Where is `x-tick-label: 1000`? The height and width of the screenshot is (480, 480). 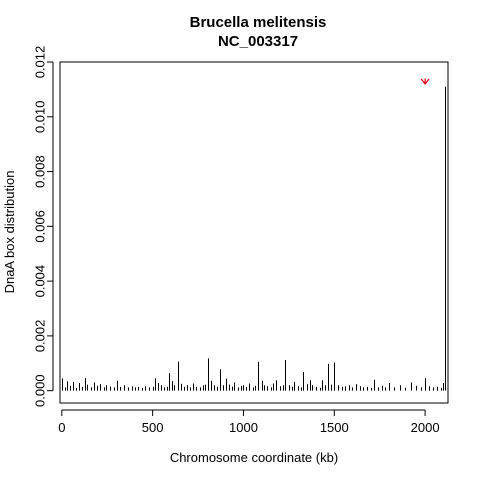 x-tick-label: 1000 is located at coordinates (243, 427).